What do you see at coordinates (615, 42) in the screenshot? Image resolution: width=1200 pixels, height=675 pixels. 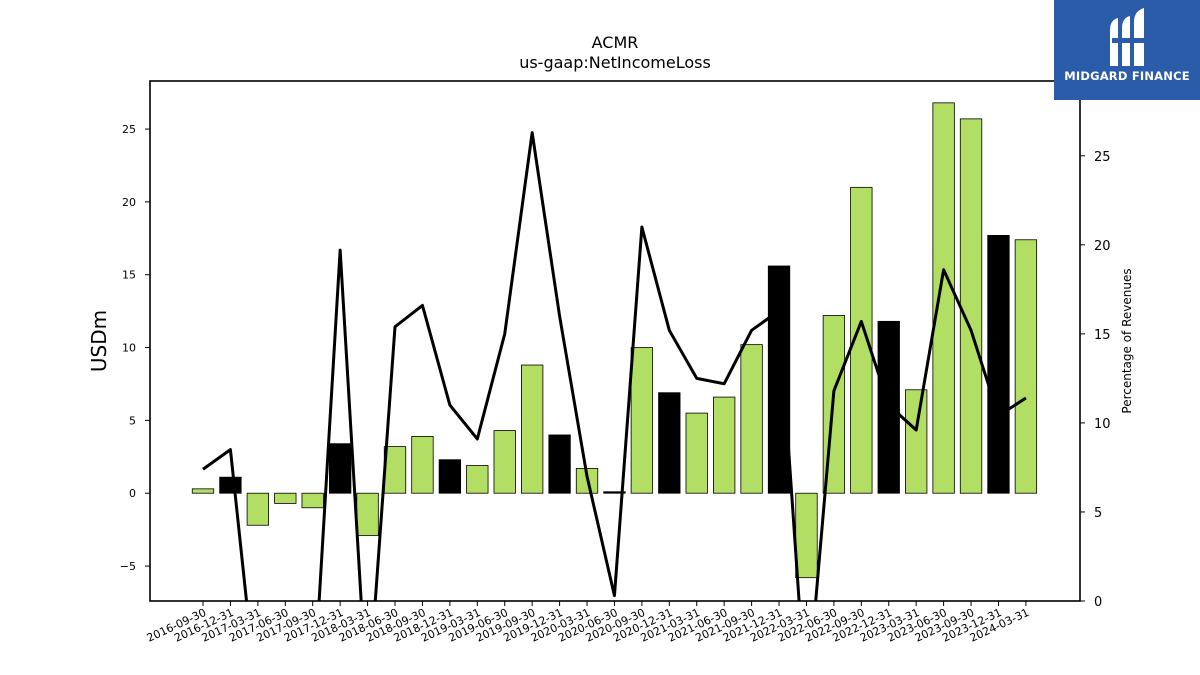 I see `chart-title: ACMR` at bounding box center [615, 42].